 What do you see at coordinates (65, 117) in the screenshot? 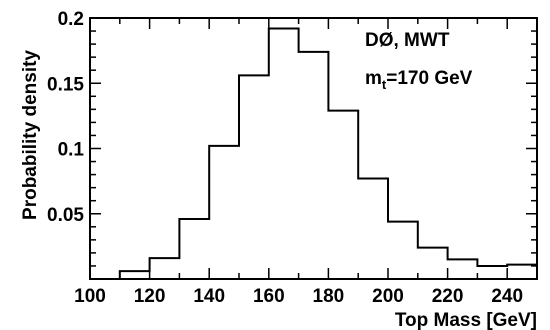
I see `y-tick-labels: 0.05 0.1 0.15 0.2` at bounding box center [65, 117].